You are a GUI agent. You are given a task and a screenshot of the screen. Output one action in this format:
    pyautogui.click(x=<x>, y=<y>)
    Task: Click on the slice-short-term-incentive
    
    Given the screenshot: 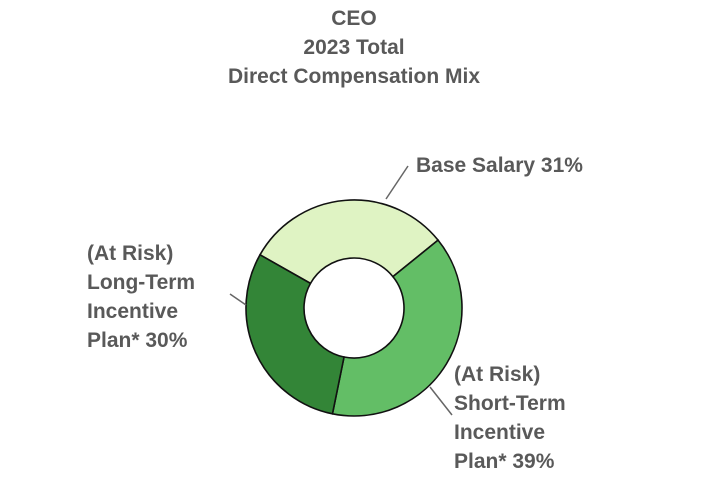 What is the action you would take?
    pyautogui.click(x=397, y=328)
    